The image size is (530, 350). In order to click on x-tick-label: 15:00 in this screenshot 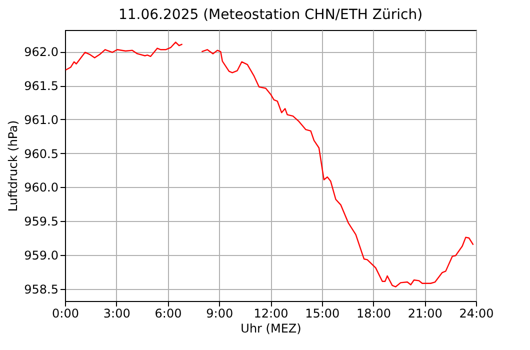, I will do `click(322, 313)`.